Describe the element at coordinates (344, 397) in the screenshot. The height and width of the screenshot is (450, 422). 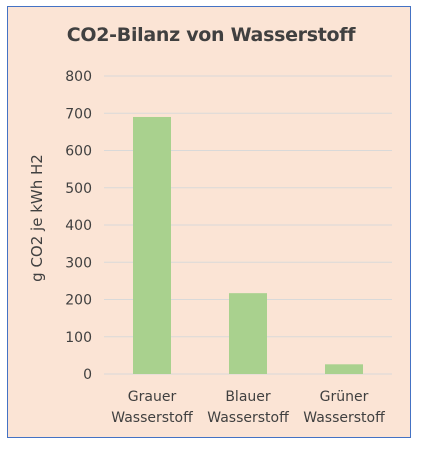
I see `x-category-label: Grüner` at that location.